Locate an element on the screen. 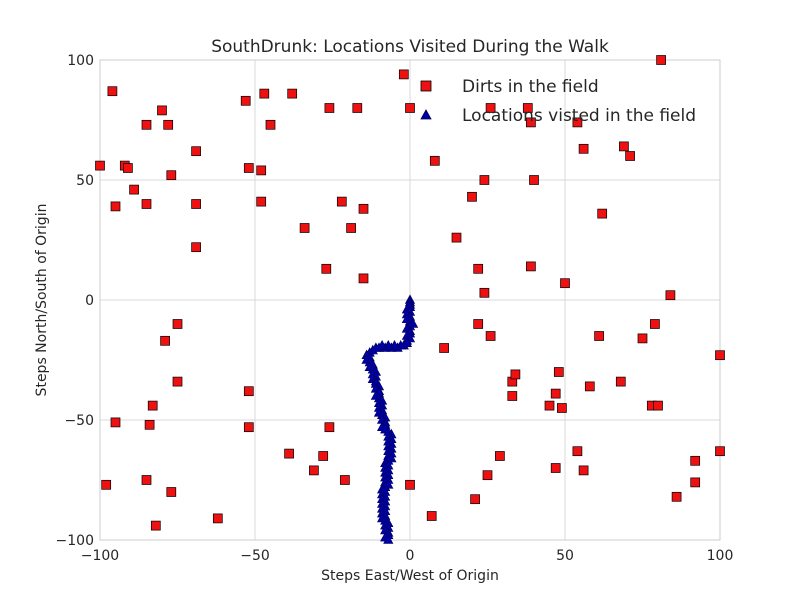 This screenshot has width=800, height=600. x-axis-label: Steps East/West of Origin is located at coordinates (410, 576).